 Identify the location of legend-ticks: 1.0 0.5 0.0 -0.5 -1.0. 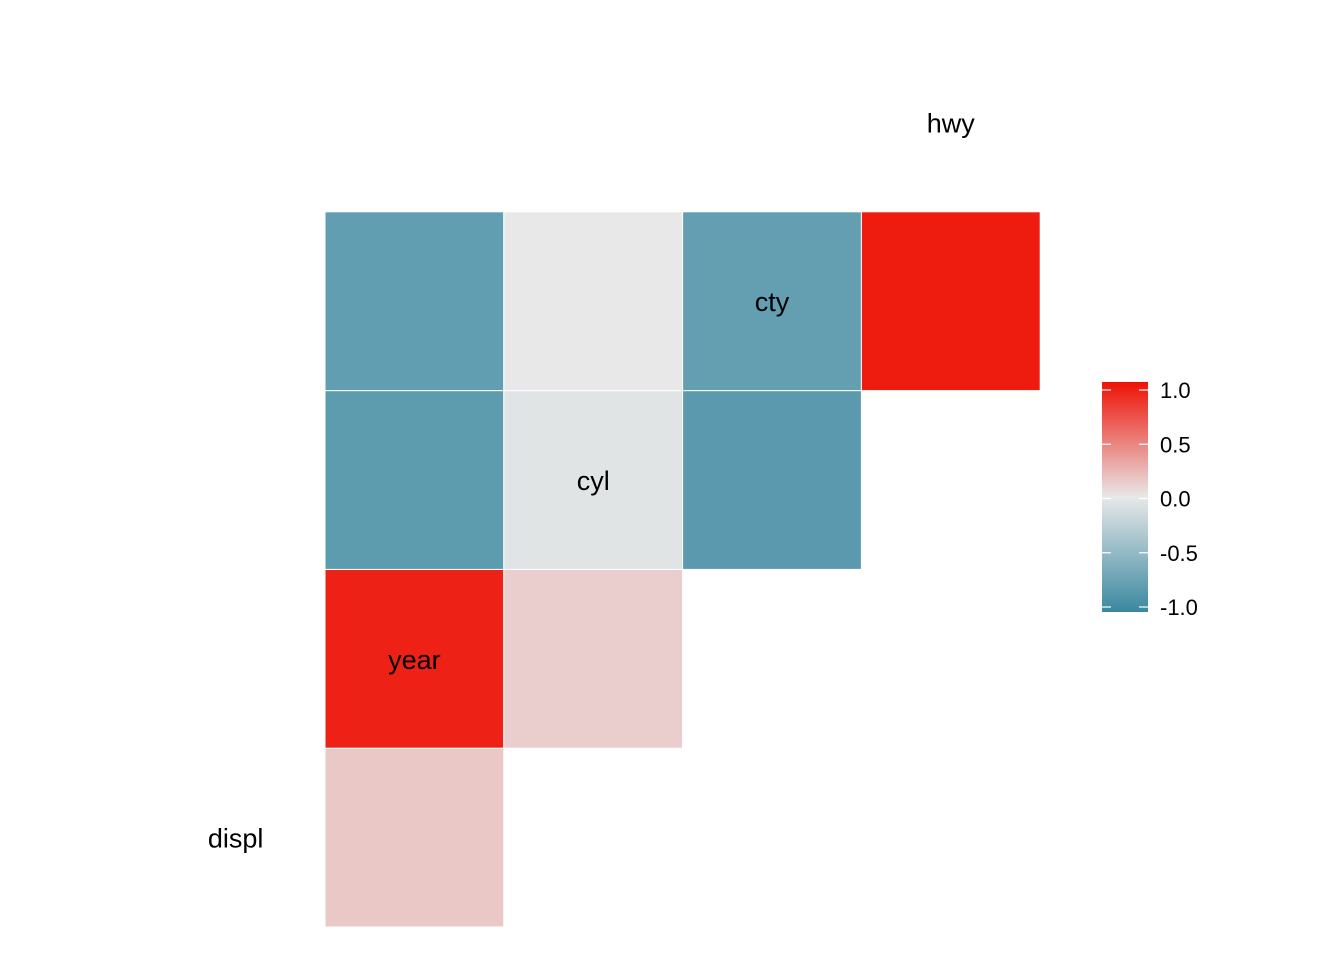
(1150, 499).